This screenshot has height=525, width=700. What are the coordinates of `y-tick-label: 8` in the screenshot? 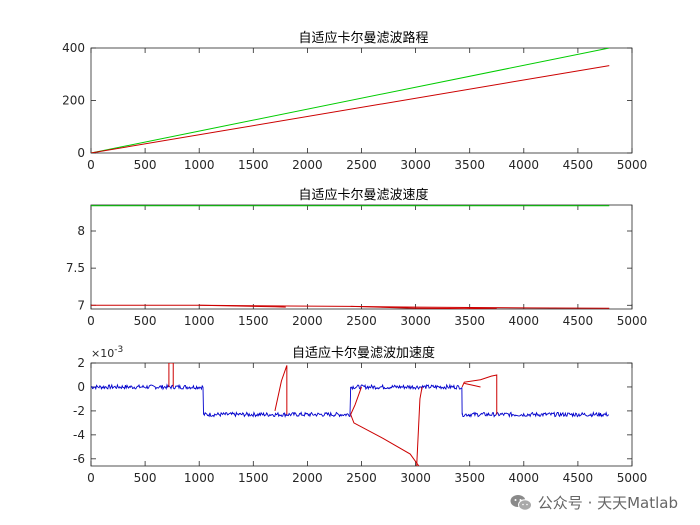 It's located at (81, 231).